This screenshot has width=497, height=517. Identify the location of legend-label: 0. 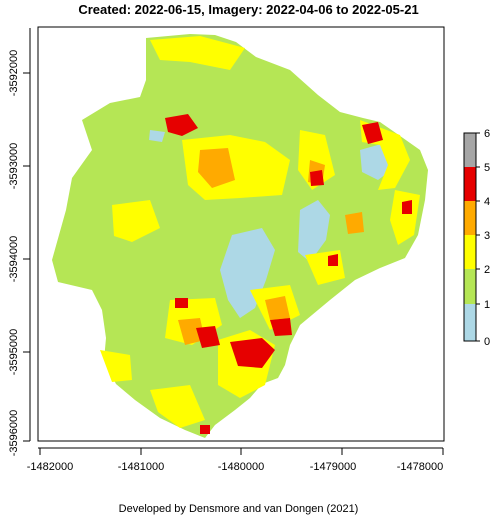
(487, 342).